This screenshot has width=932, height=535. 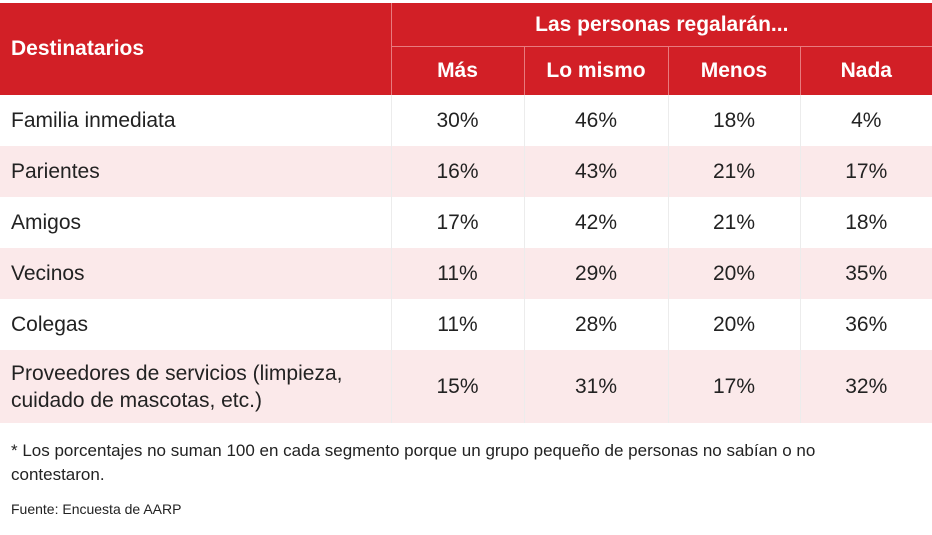 What do you see at coordinates (196, 49) in the screenshot?
I see `recipients-column-header: Destinatarios` at bounding box center [196, 49].